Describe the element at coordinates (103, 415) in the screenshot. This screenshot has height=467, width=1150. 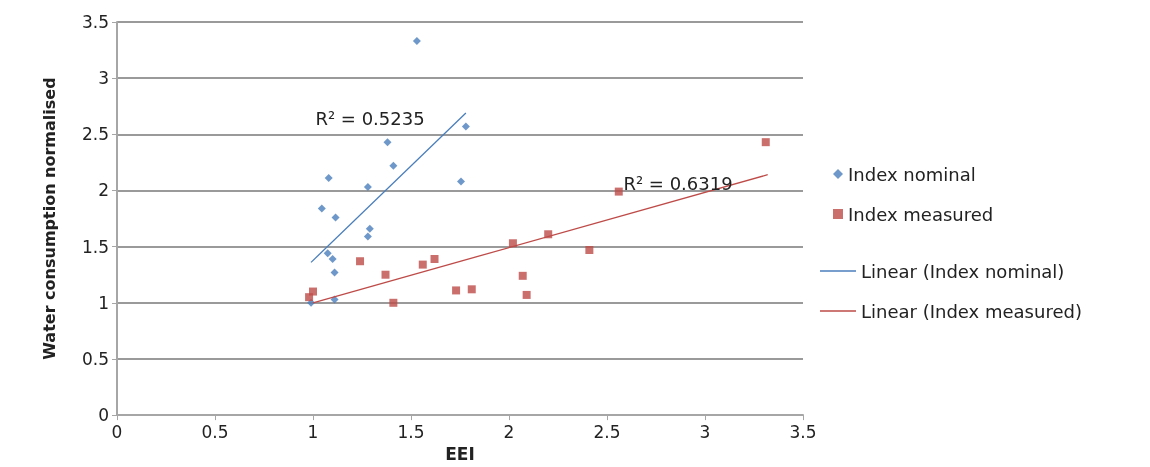
I see `y-tick-label: 0` at that location.